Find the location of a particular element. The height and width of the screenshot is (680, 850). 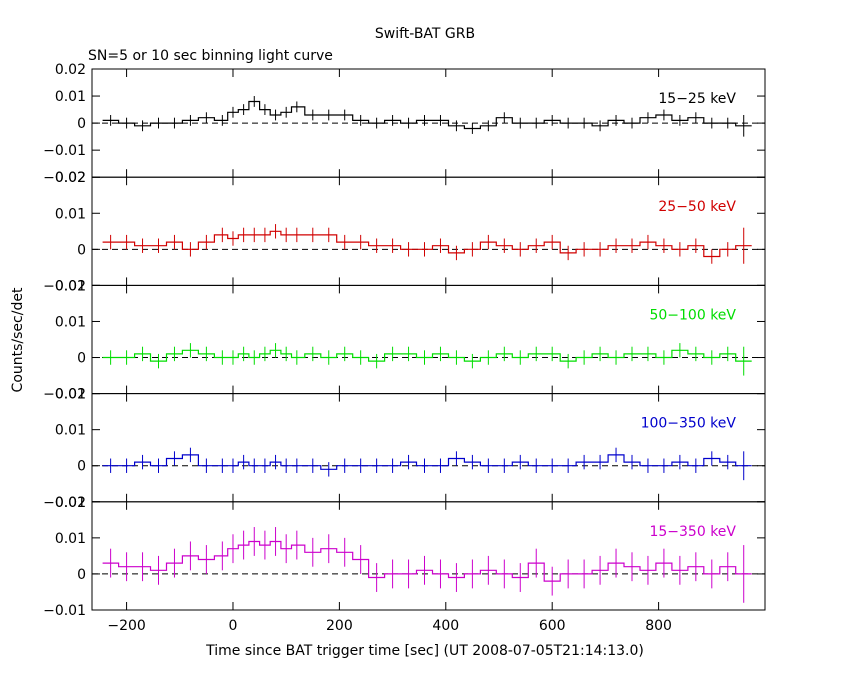

x-tick-label: 400 is located at coordinates (445, 626).